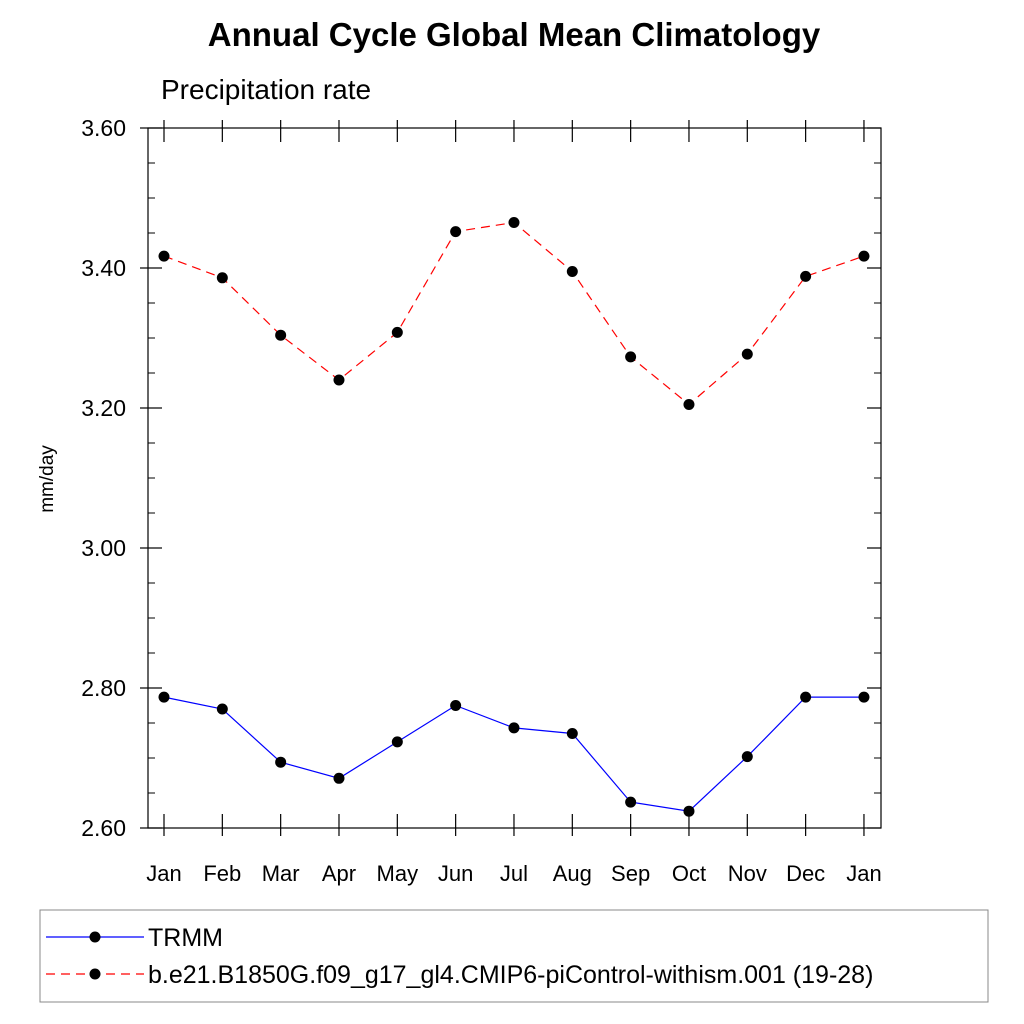  Describe the element at coordinates (398, 873) in the screenshot. I see `x-tick-label: May` at that location.